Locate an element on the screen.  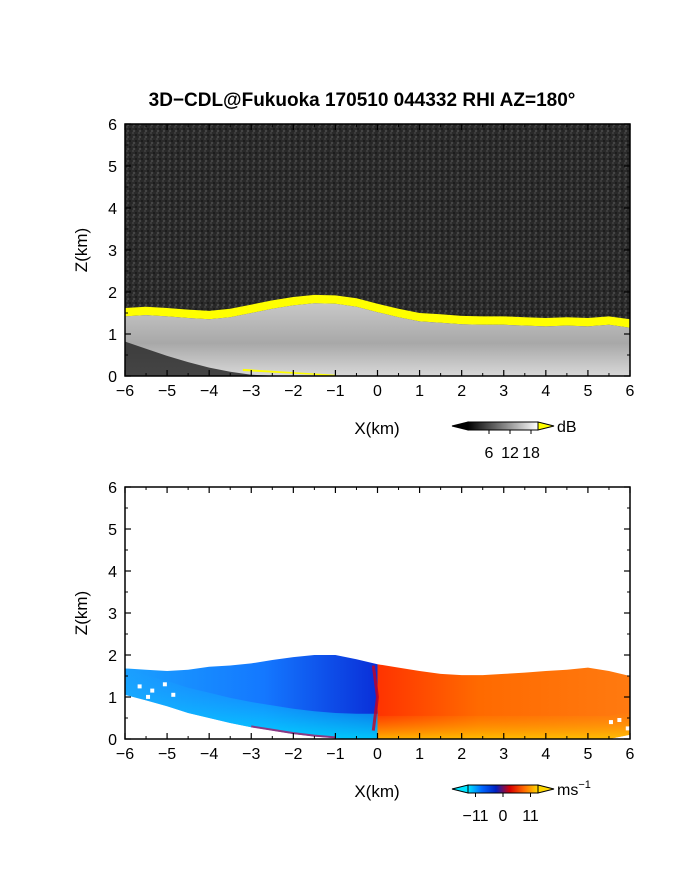
intensity-ytick-label: 5 is located at coordinates (112, 167).